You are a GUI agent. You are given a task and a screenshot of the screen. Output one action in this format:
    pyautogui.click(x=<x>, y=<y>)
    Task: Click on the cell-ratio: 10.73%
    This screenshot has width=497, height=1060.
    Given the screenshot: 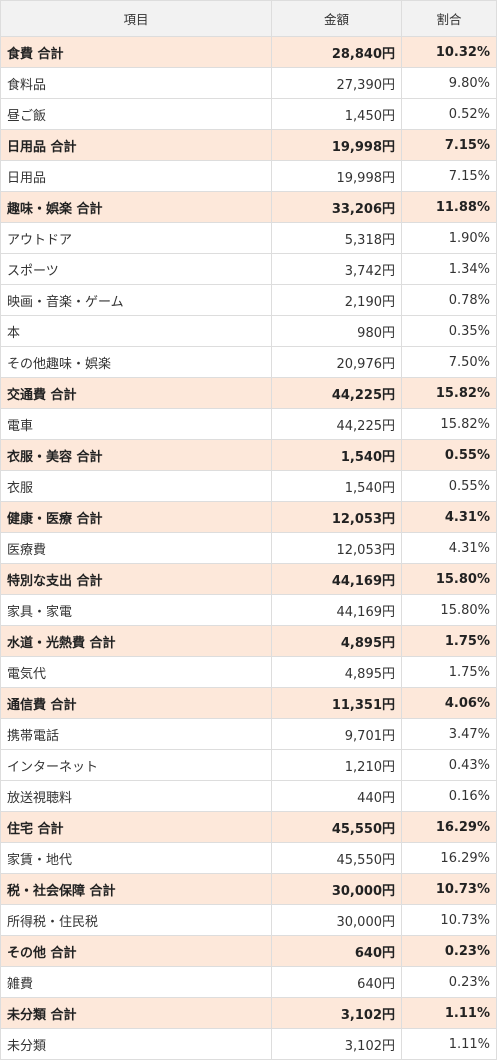 What is the action you would take?
    pyautogui.click(x=449, y=889)
    